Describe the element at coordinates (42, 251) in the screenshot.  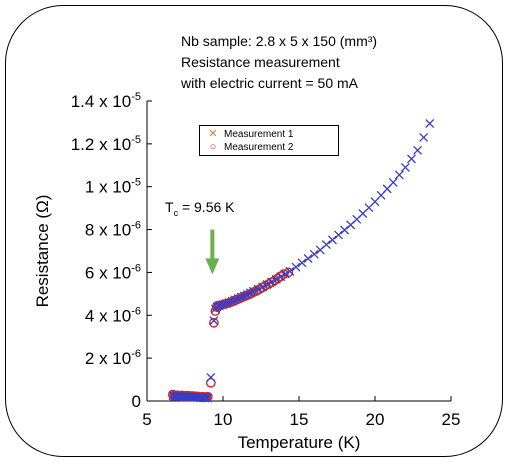
I see `y-axis-label: Resistance (Ω)` at that location.